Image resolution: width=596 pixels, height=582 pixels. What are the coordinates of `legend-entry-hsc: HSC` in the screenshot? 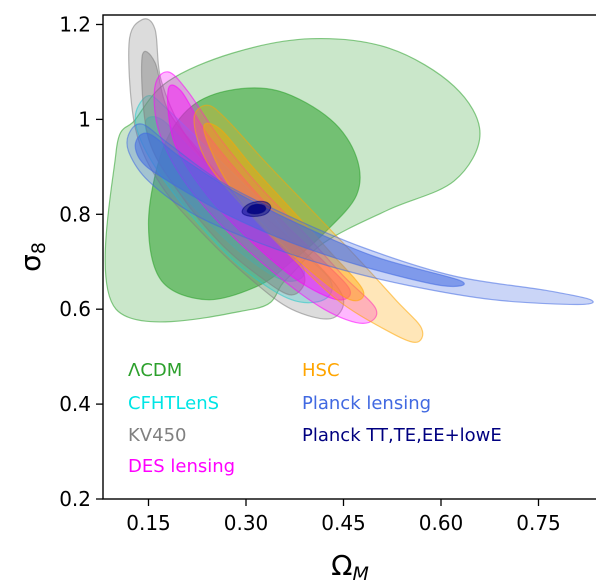 It's located at (321, 370).